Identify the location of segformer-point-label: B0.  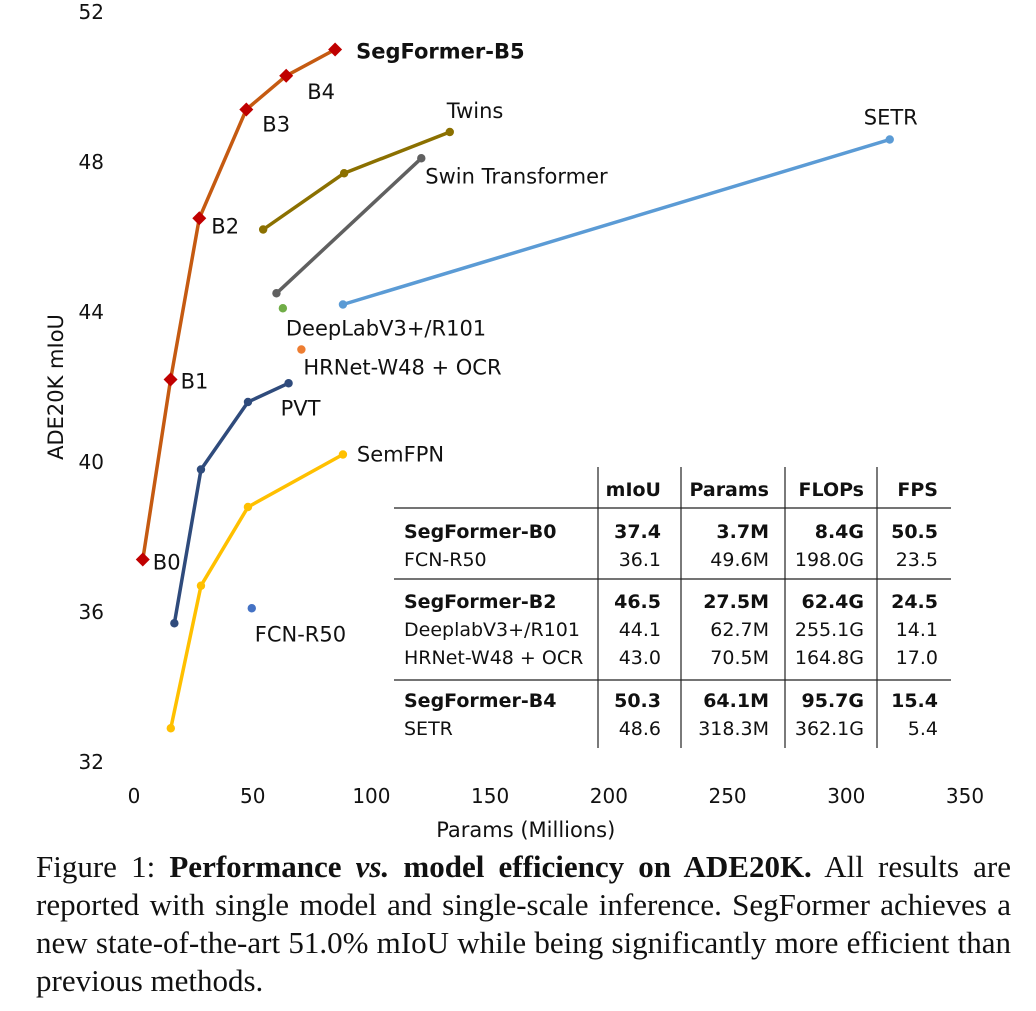
(167, 563).